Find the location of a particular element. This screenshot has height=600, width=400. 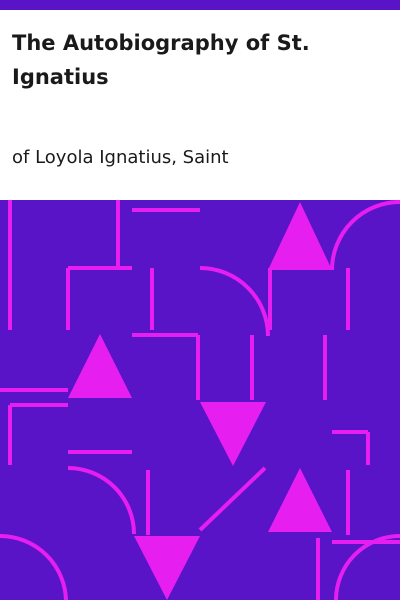

book-author: of Loyola Ignatius, Saint is located at coordinates (120, 157).